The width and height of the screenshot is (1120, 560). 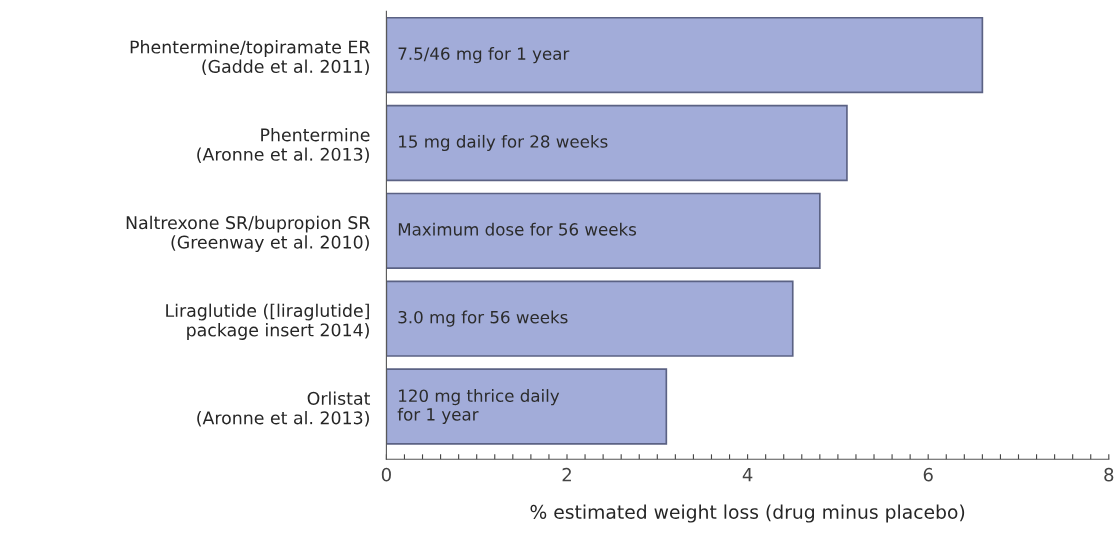 What do you see at coordinates (478, 406) in the screenshot?
I see `annotation: 120 mg thrice daily for 1 year` at bounding box center [478, 406].